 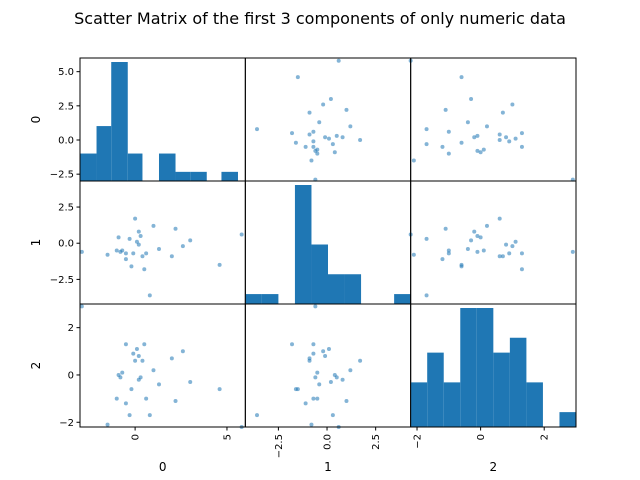 I want to click on cell-frame, so click(x=162, y=365).